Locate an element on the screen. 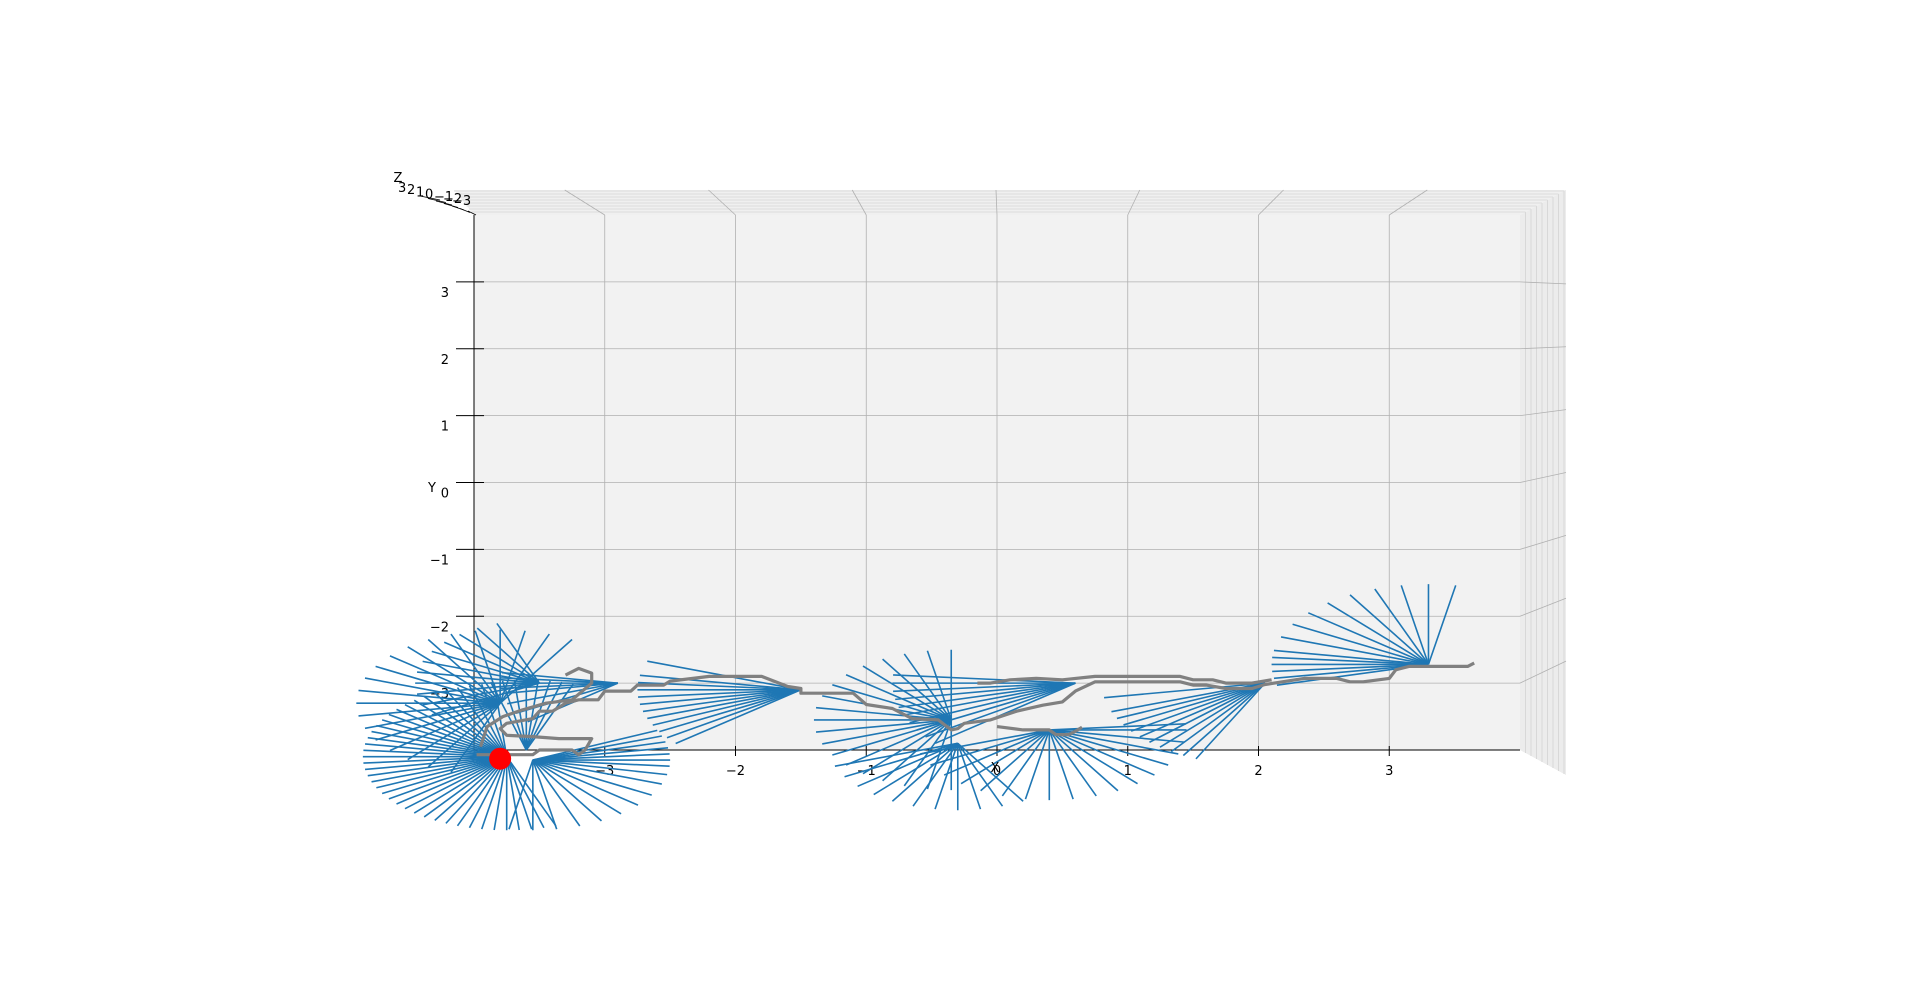 The image size is (1920, 983). z-tick-label: −1 is located at coordinates (443, 197).